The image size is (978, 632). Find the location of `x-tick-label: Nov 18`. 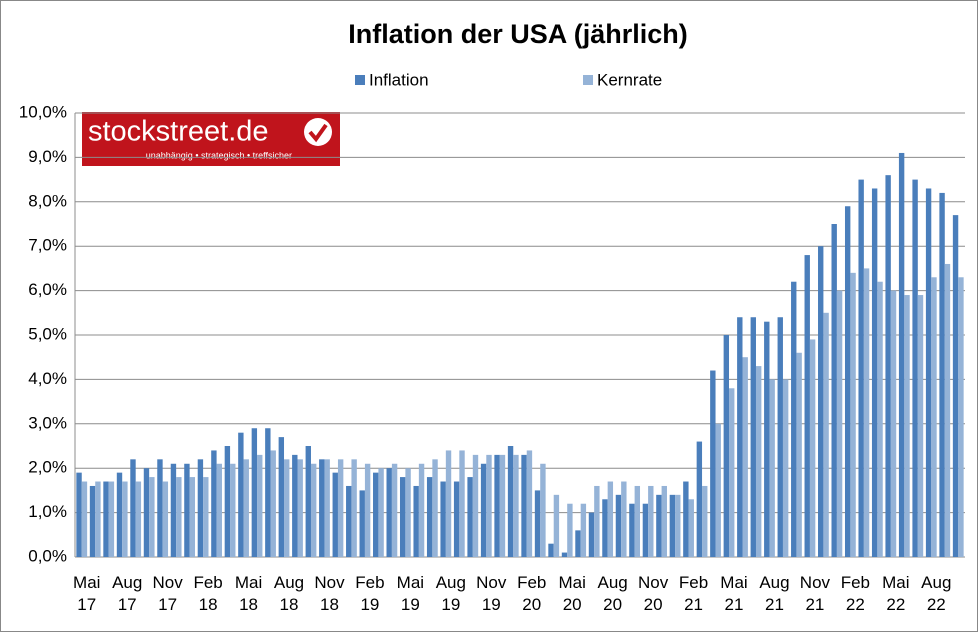

x-tick-label: Nov 18 is located at coordinates (329, 593).